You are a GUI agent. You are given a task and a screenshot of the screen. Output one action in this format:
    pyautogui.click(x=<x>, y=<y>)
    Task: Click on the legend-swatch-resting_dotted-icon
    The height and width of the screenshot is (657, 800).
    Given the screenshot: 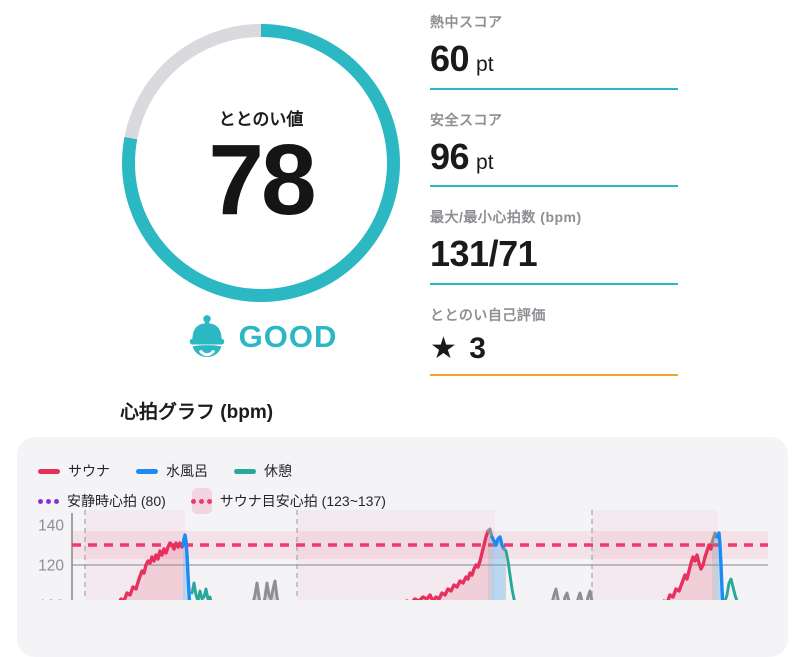 What is the action you would take?
    pyautogui.click(x=48, y=501)
    